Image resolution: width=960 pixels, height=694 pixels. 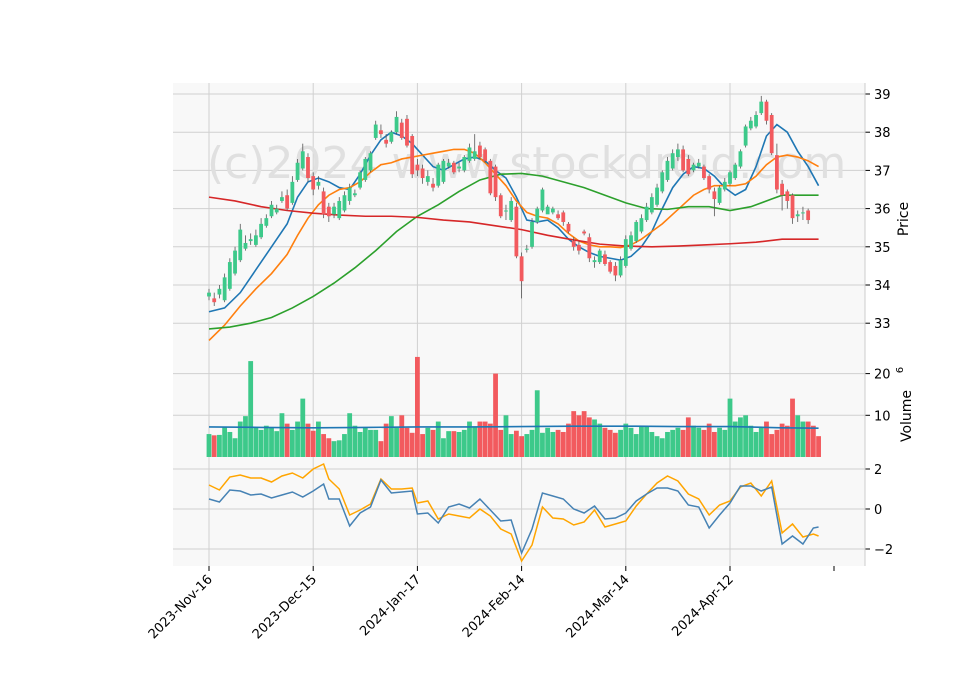 I want to click on moving-average-line, so click(x=513, y=222).